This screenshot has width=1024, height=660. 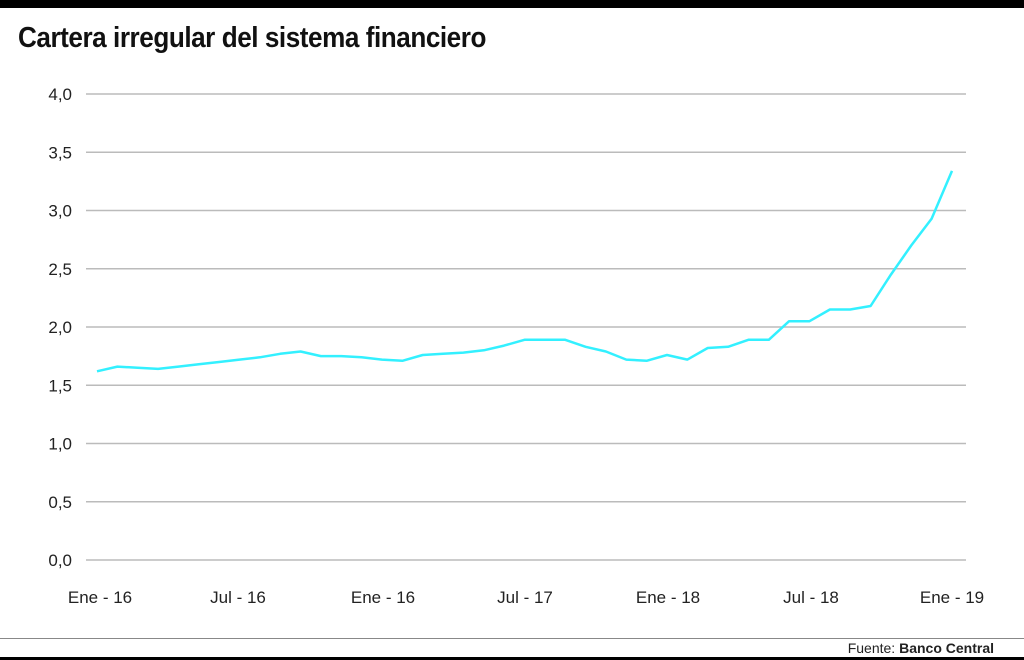 What do you see at coordinates (512, 658) in the screenshot?
I see `bottom-border` at bounding box center [512, 658].